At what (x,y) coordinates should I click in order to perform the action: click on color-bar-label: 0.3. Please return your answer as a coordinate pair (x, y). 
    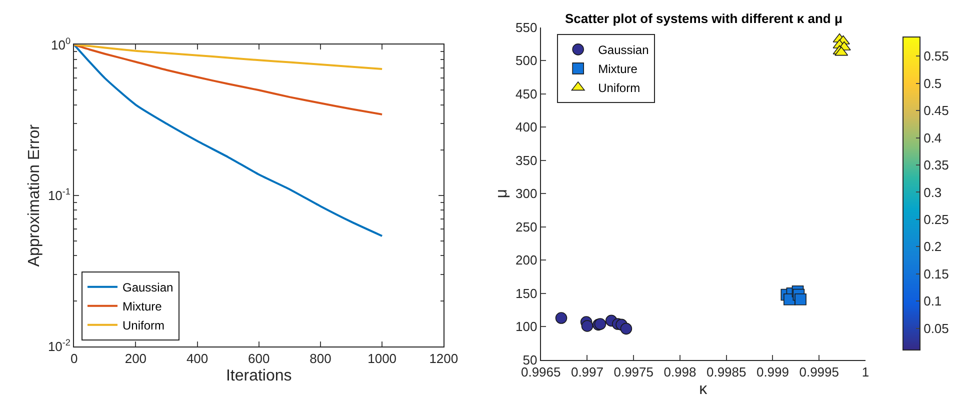
    Looking at the image, I should click on (933, 192).